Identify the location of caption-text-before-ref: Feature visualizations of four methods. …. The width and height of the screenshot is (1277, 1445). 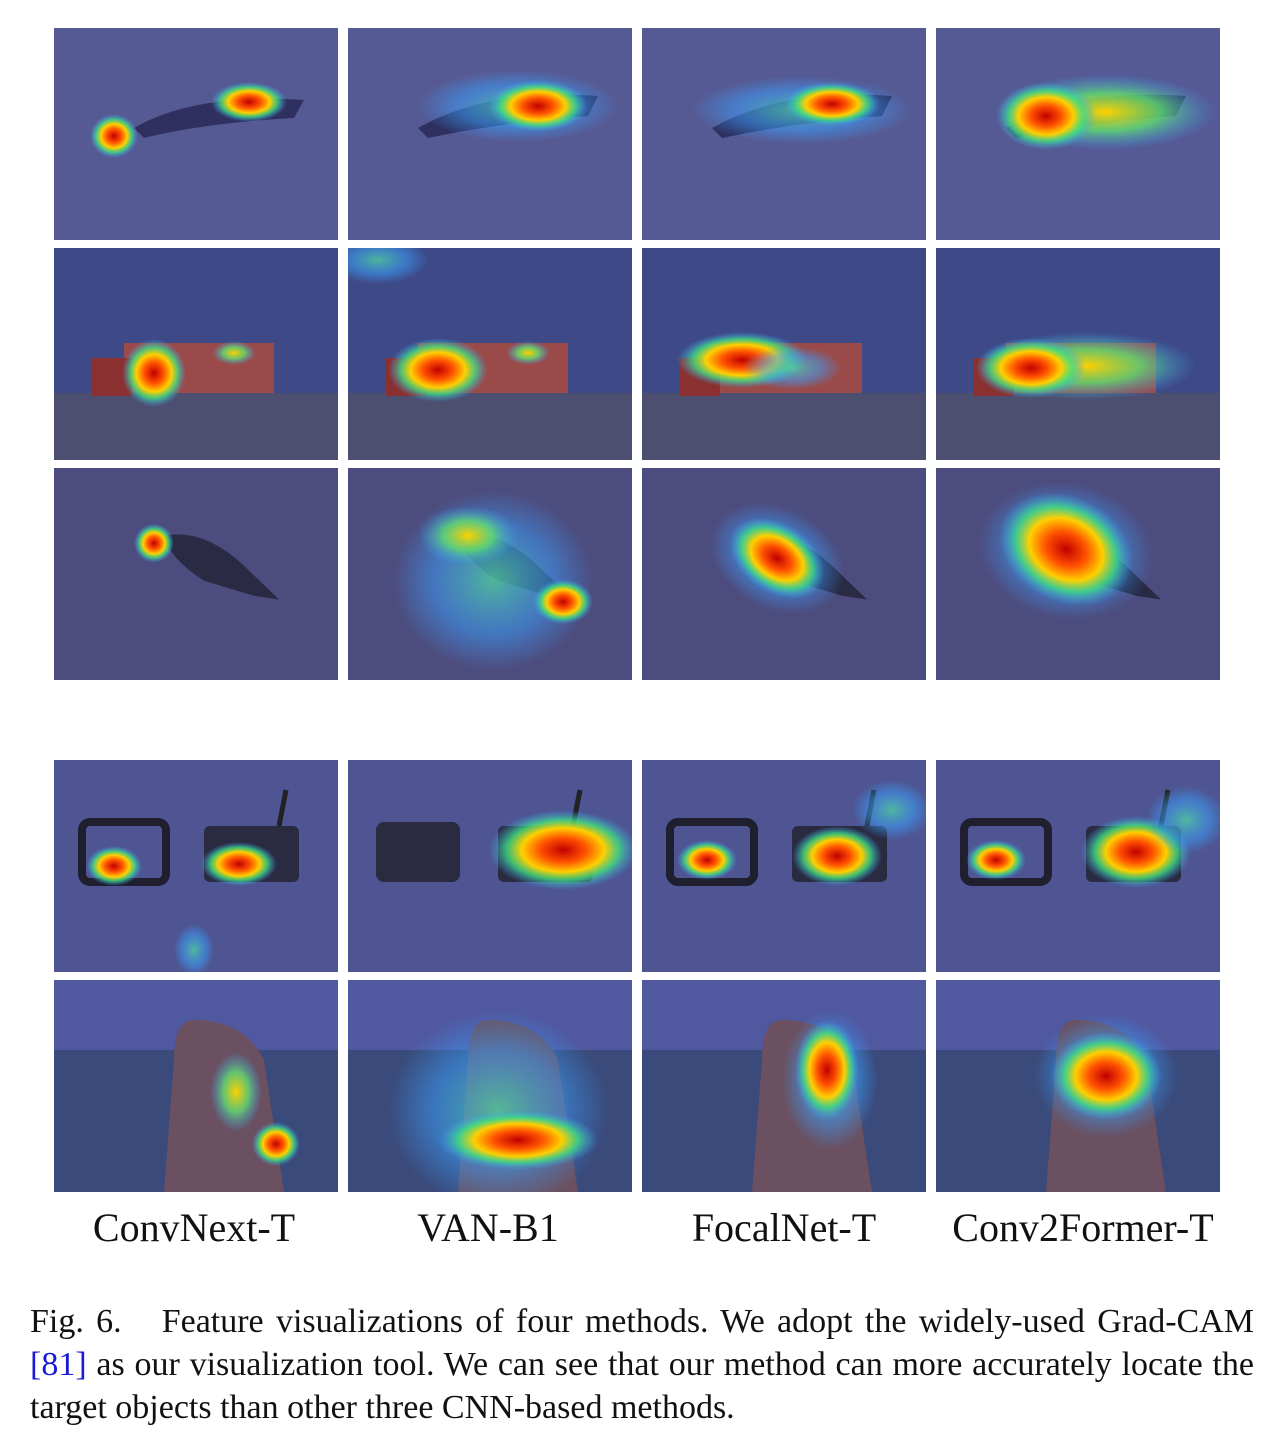
(708, 1321).